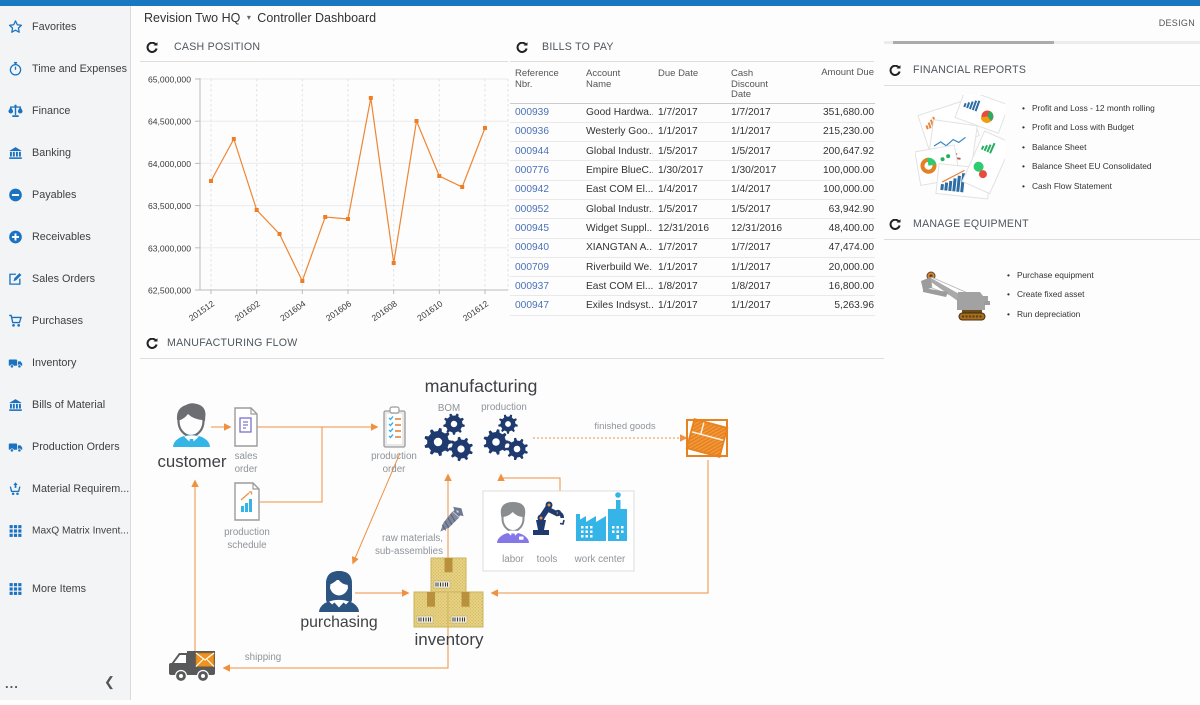 The width and height of the screenshot is (1200, 705). I want to click on svg-text: work center, so click(600, 559).